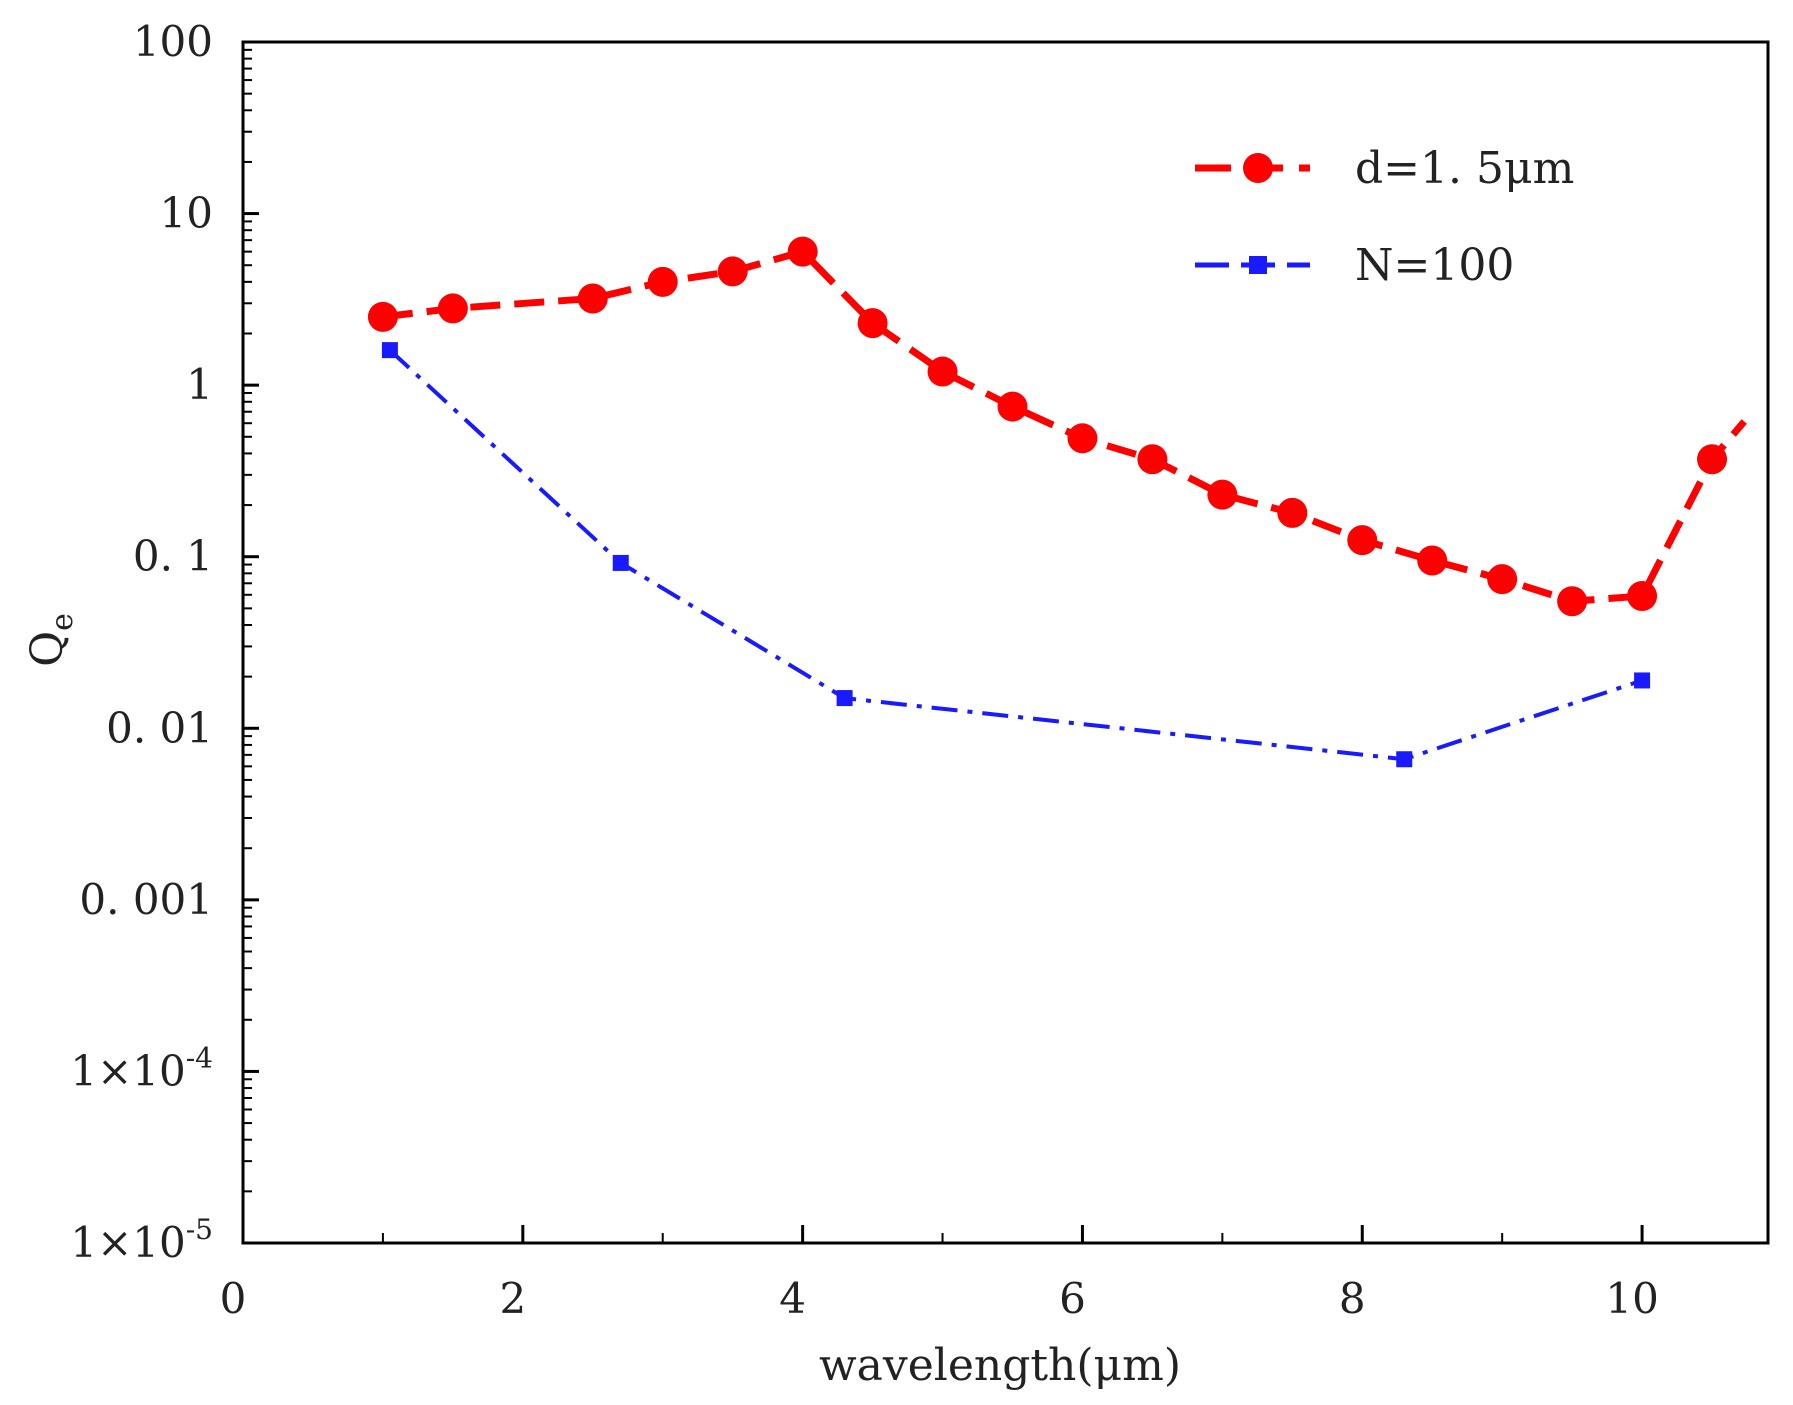 This screenshot has width=1793, height=1405. Describe the element at coordinates (1352, 1298) in the screenshot. I see `x-tick-label: 8` at that location.